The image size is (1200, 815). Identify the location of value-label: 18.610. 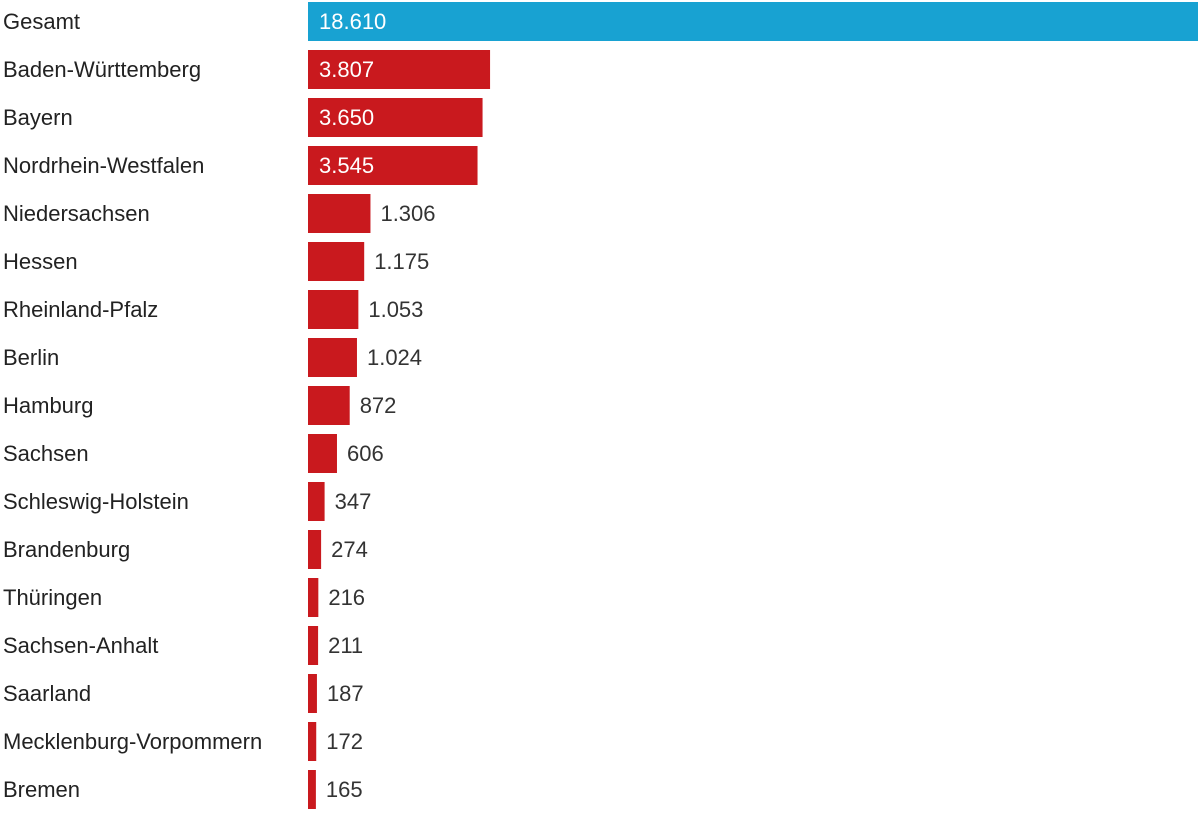
(352, 21).